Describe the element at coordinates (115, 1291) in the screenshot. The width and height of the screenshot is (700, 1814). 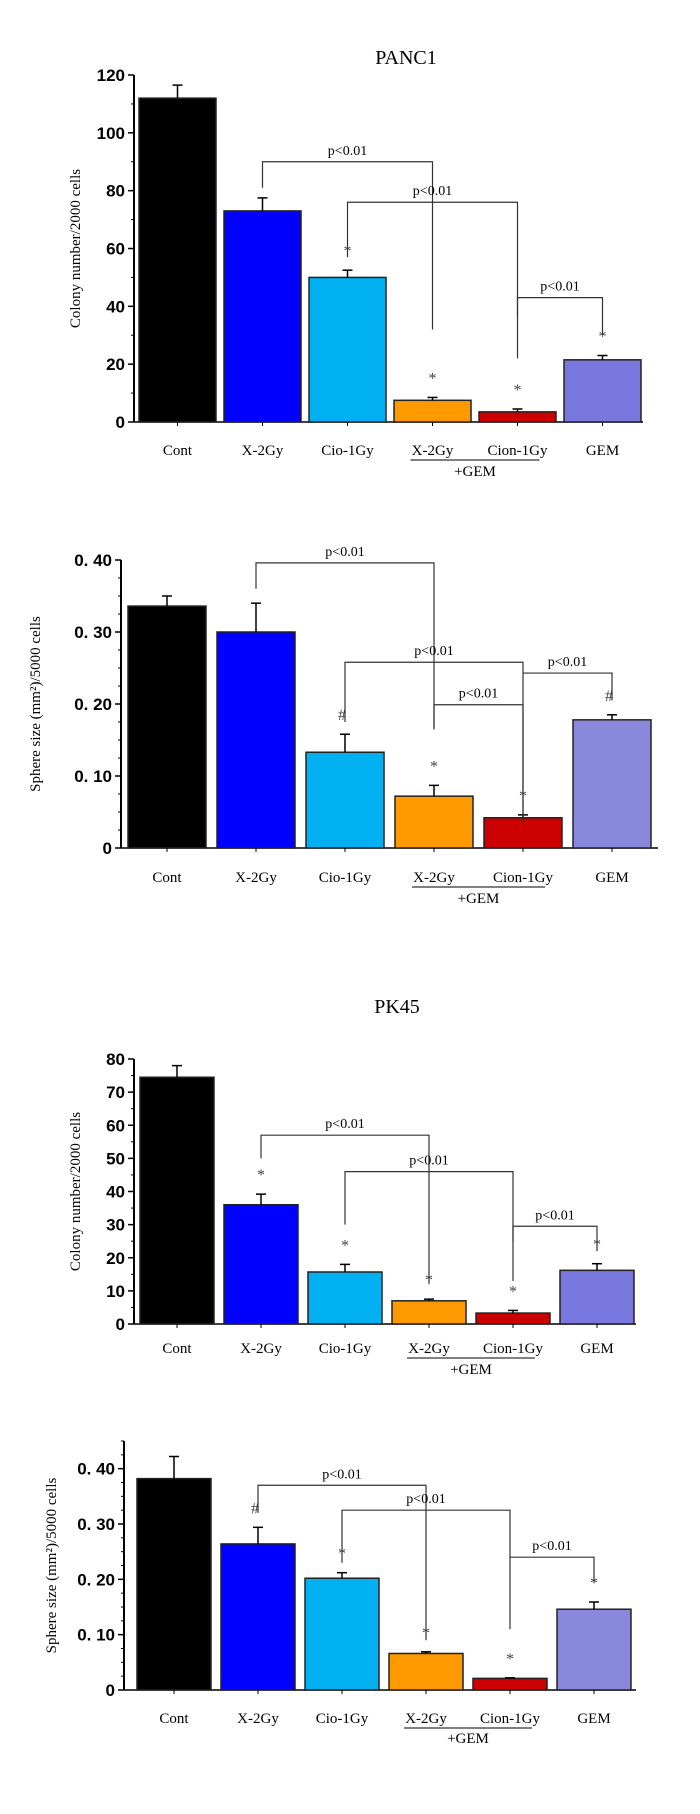
I see `y-tick-label: 10` at that location.